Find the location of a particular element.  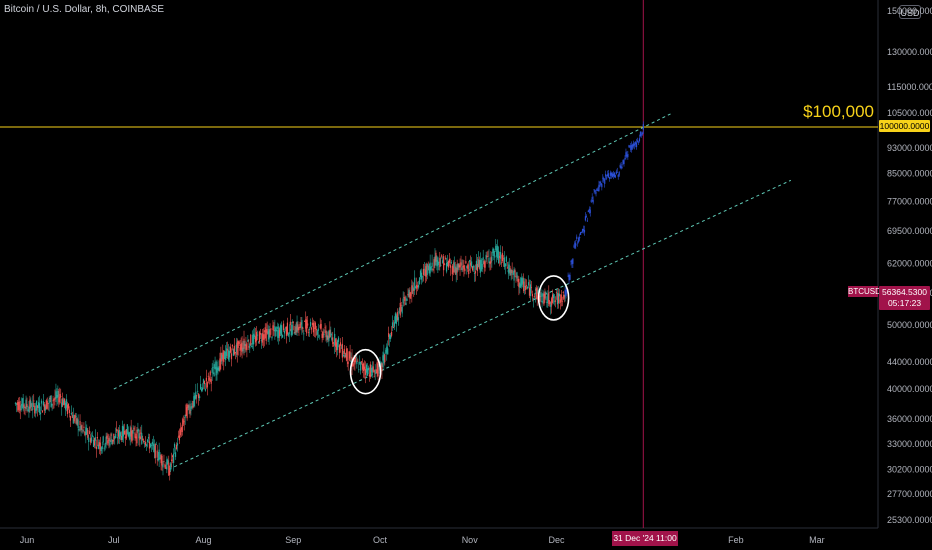

highlight-circle is located at coordinates (365, 371).